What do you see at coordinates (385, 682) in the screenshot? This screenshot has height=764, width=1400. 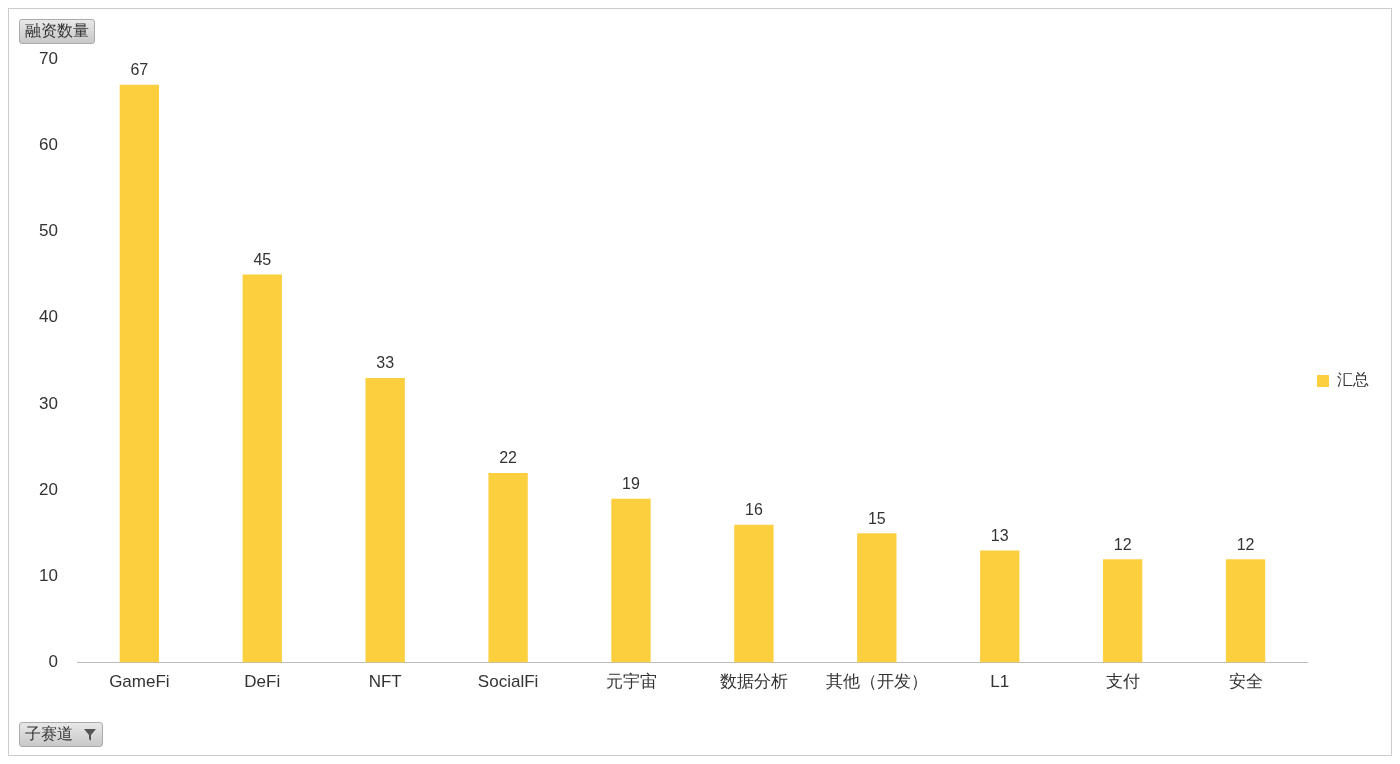 I see `x-tick-label: NFT` at bounding box center [385, 682].